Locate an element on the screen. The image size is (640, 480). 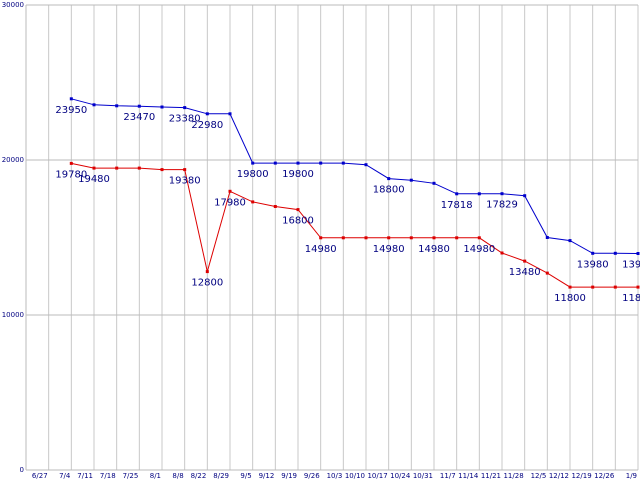
x-tick-label: 10/3 is located at coordinates (335, 476).